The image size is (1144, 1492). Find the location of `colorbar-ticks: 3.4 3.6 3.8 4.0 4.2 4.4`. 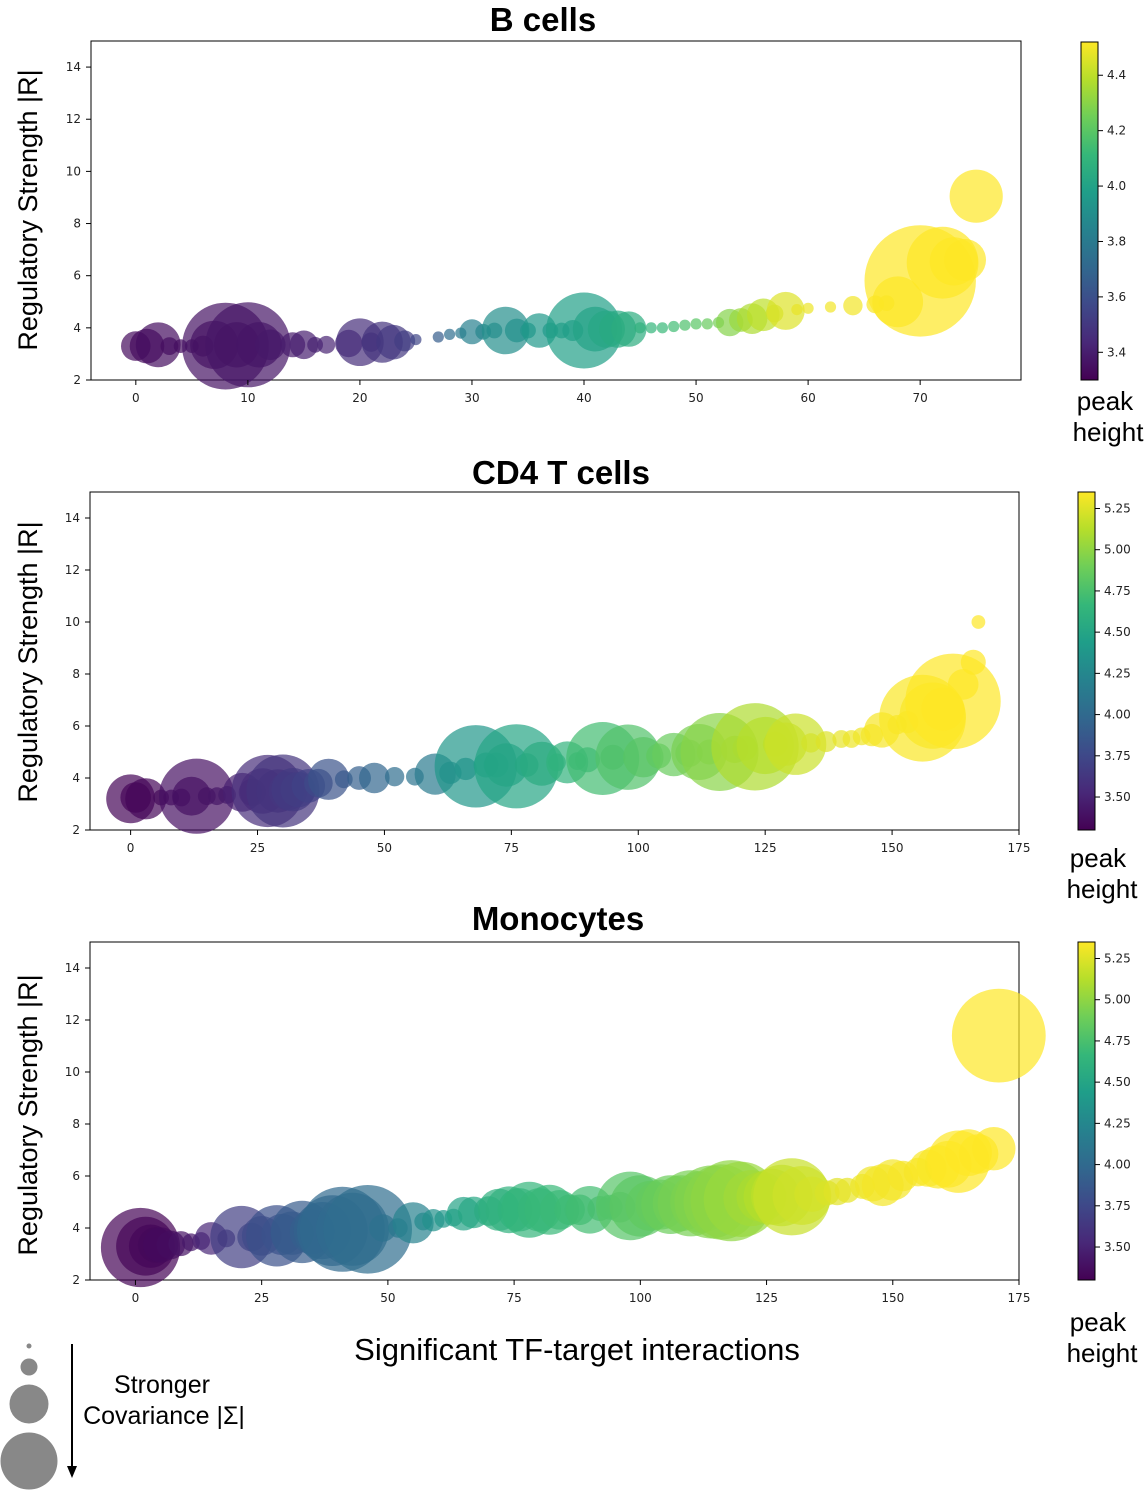

colorbar-ticks: 3.4 3.6 3.8 4.0 4.2 4.4 is located at coordinates (1112, 213).